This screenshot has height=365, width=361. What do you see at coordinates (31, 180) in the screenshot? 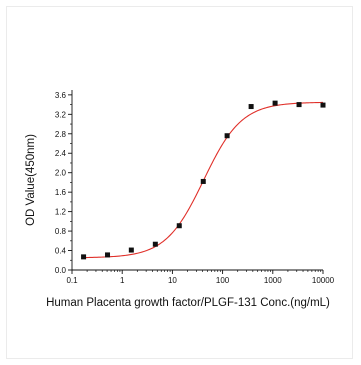
I see `y-axis-label: OD Value(450nm)` at bounding box center [31, 180].